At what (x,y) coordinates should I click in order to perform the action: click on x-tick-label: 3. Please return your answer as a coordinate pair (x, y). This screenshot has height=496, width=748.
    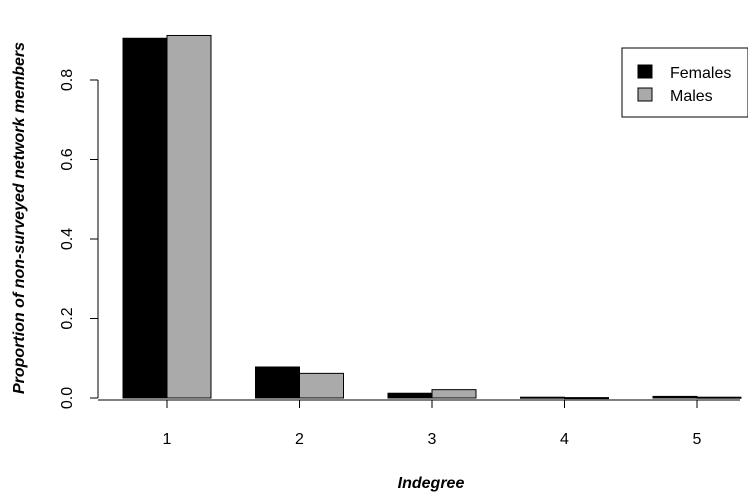
    Looking at the image, I should click on (432, 439).